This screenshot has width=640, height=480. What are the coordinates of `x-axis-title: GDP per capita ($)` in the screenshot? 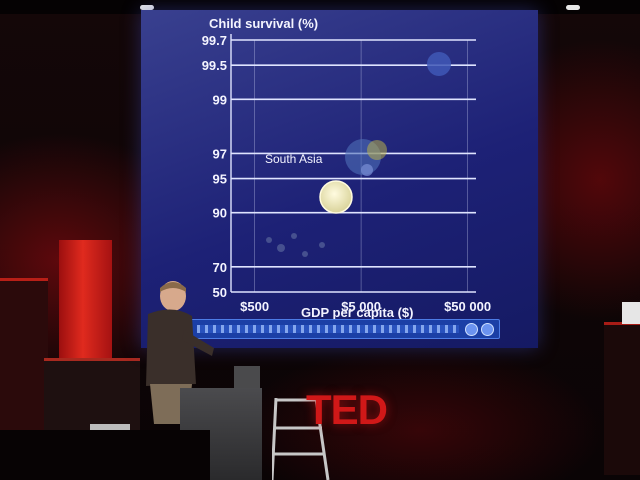 It's located at (357, 312).